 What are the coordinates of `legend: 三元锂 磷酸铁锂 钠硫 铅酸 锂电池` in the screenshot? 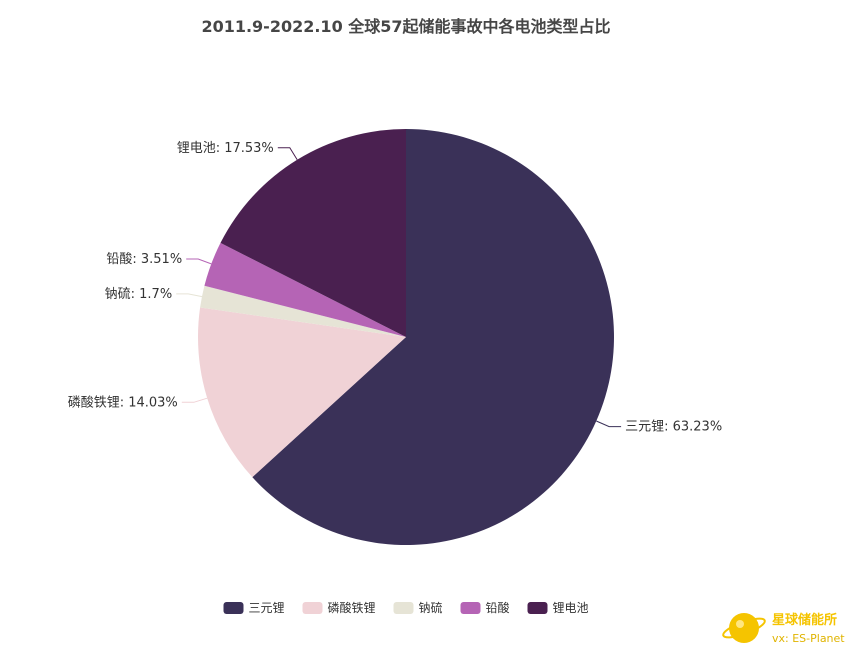 It's located at (406, 607).